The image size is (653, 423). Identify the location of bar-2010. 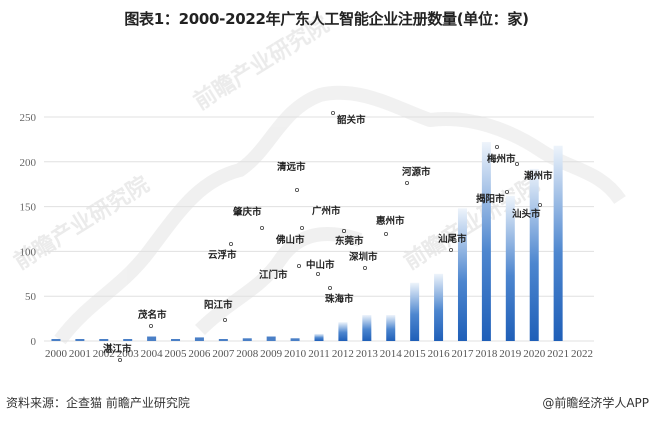
(295, 339).